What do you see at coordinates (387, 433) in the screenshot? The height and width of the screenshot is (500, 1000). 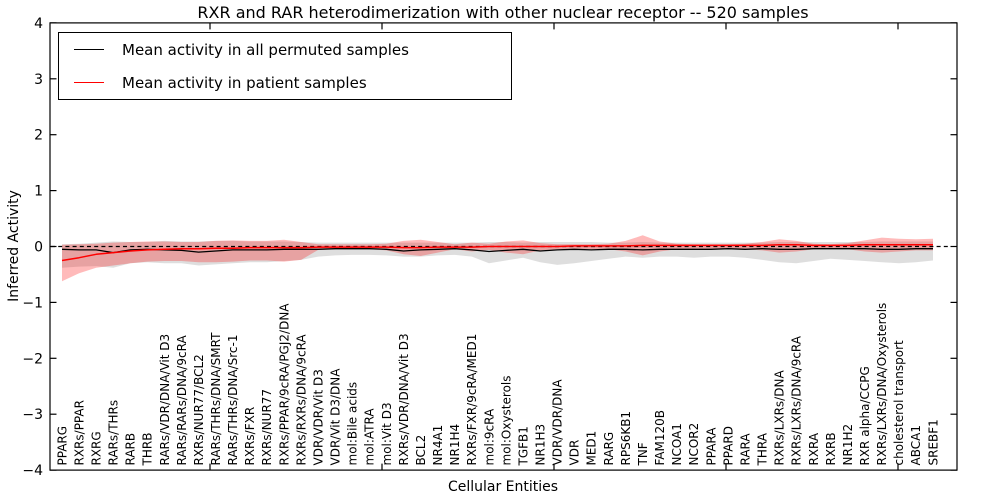 I see `x-tick-label: mol:Vit D3` at bounding box center [387, 433].